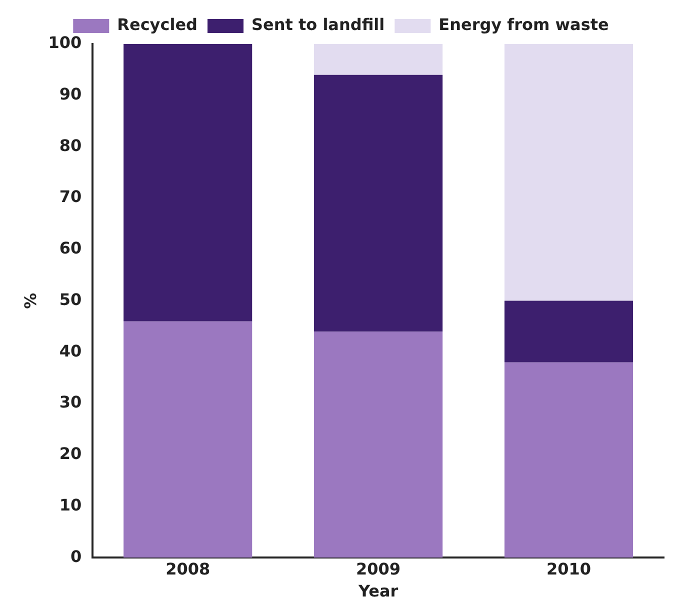 The width and height of the screenshot is (692, 610). What do you see at coordinates (377, 591) in the screenshot?
I see `x-axis-title: Year` at bounding box center [377, 591].